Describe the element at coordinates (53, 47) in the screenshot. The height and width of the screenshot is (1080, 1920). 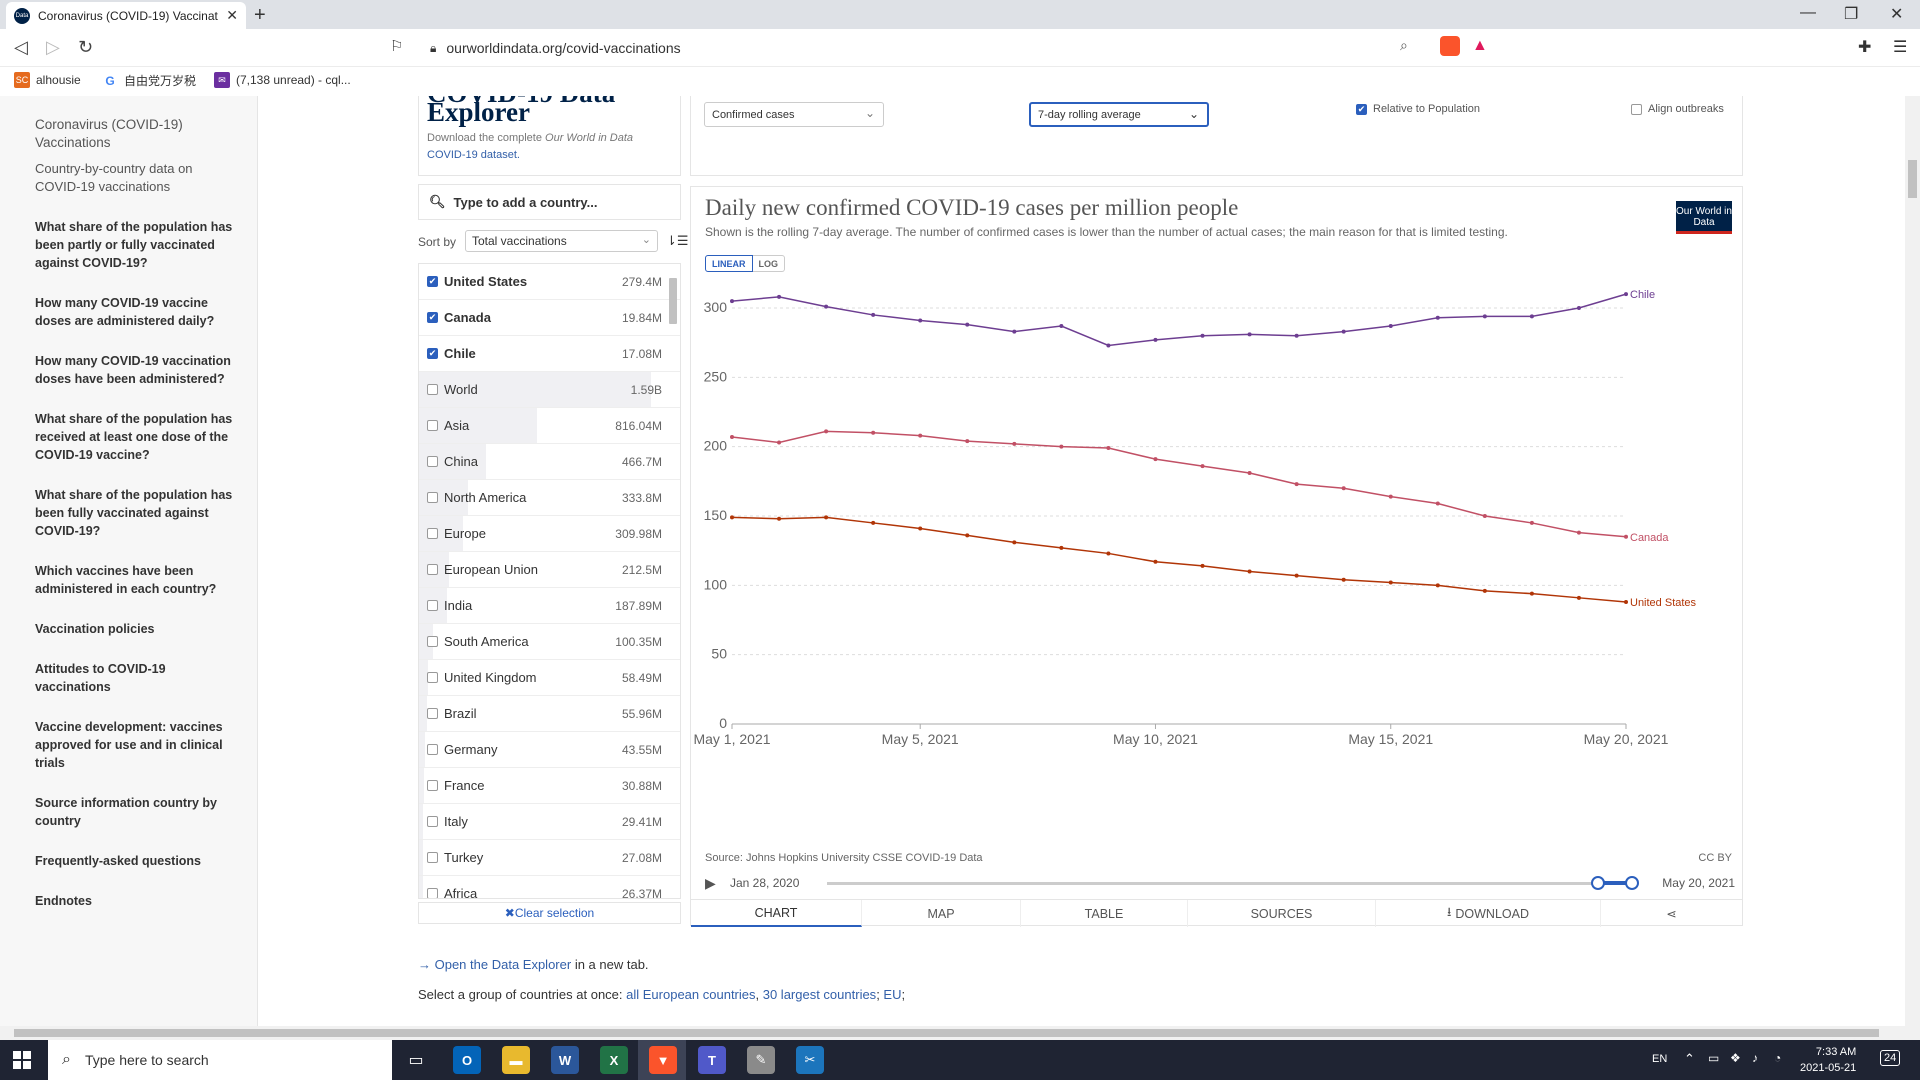
I see `forward-icon: ▷` at that location.